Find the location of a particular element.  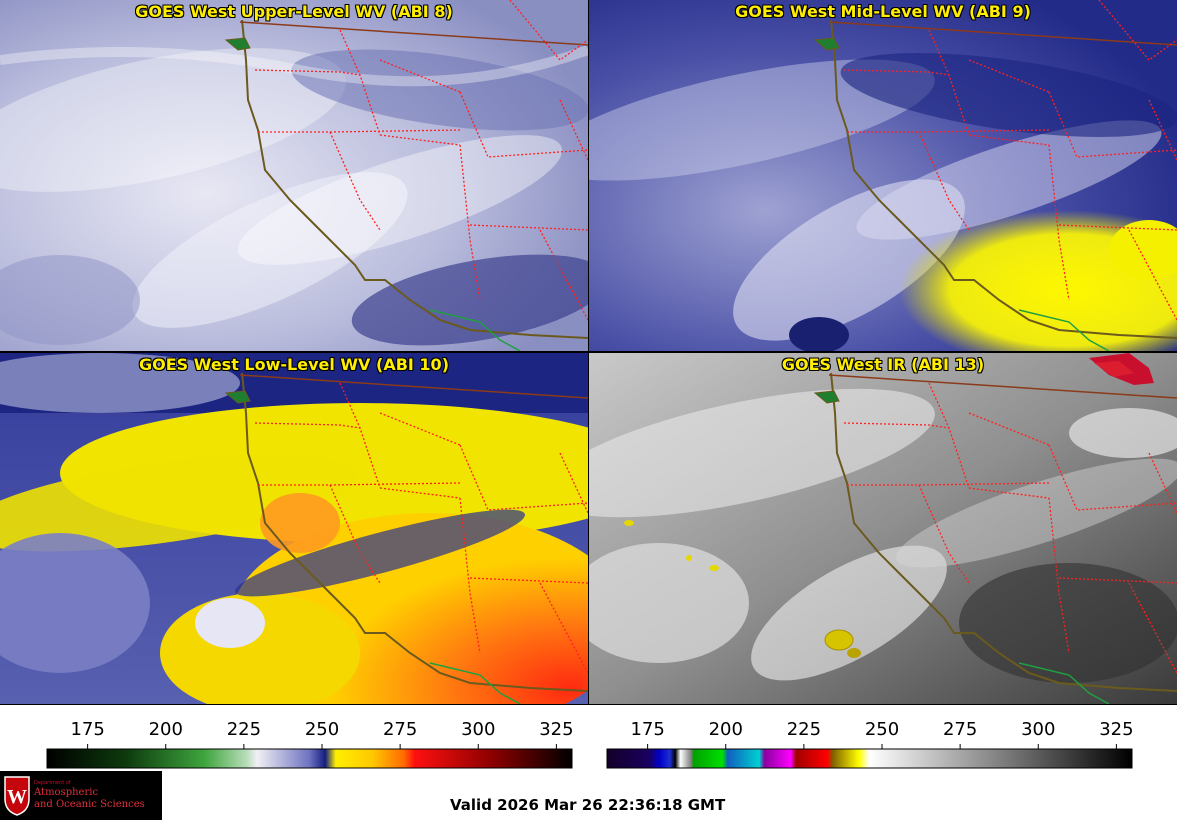

svg-text: W is located at coordinates (17, 797).